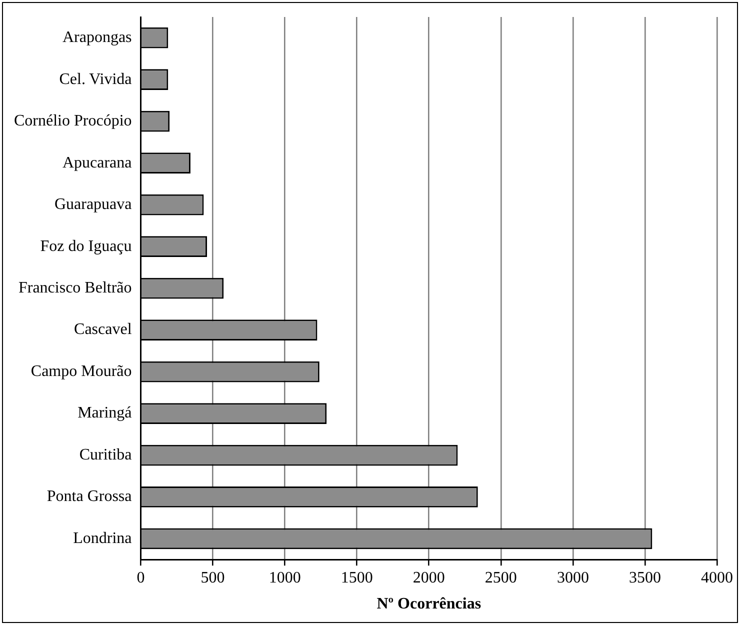  What do you see at coordinates (356, 577) in the screenshot?
I see `x-tick-label: 1500` at bounding box center [356, 577].